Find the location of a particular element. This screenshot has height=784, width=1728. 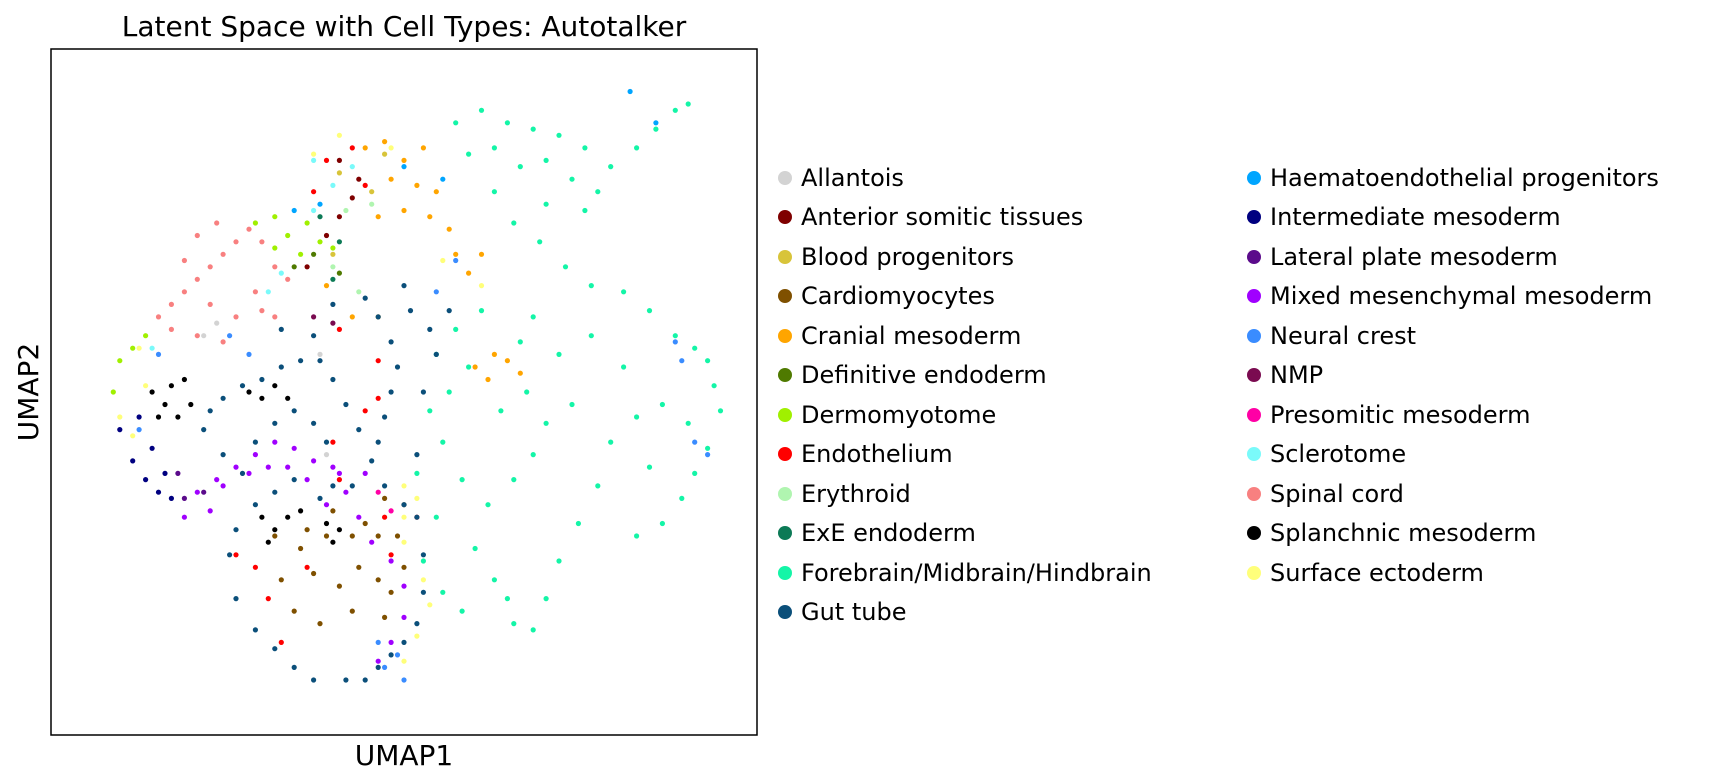

legend-label: Gut tube is located at coordinates (854, 612).